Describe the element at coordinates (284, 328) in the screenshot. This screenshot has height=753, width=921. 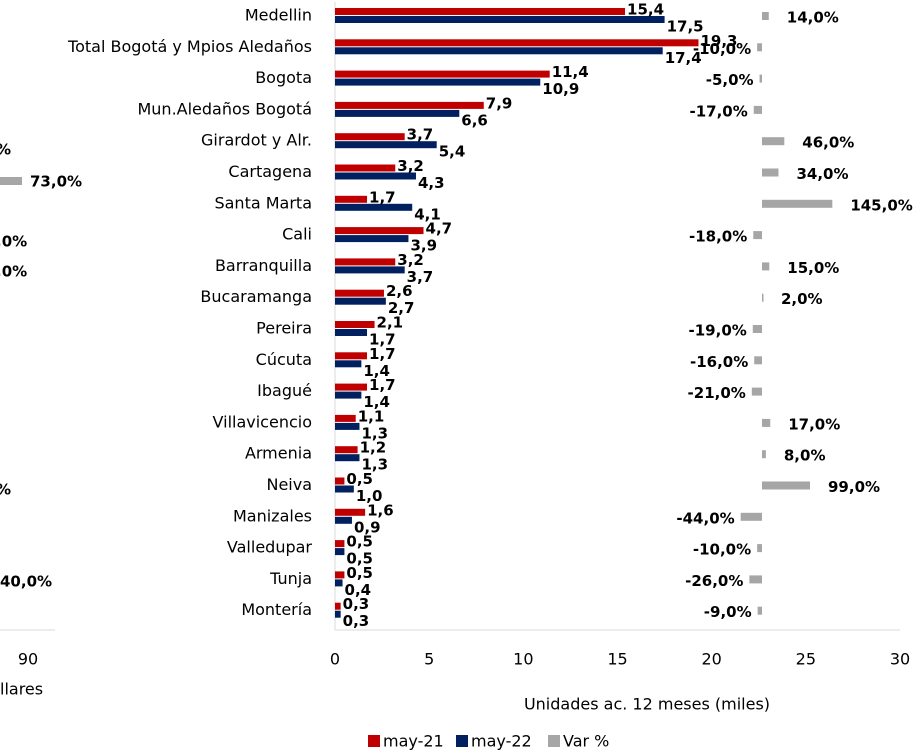
I see `category-label: Pereira` at that location.